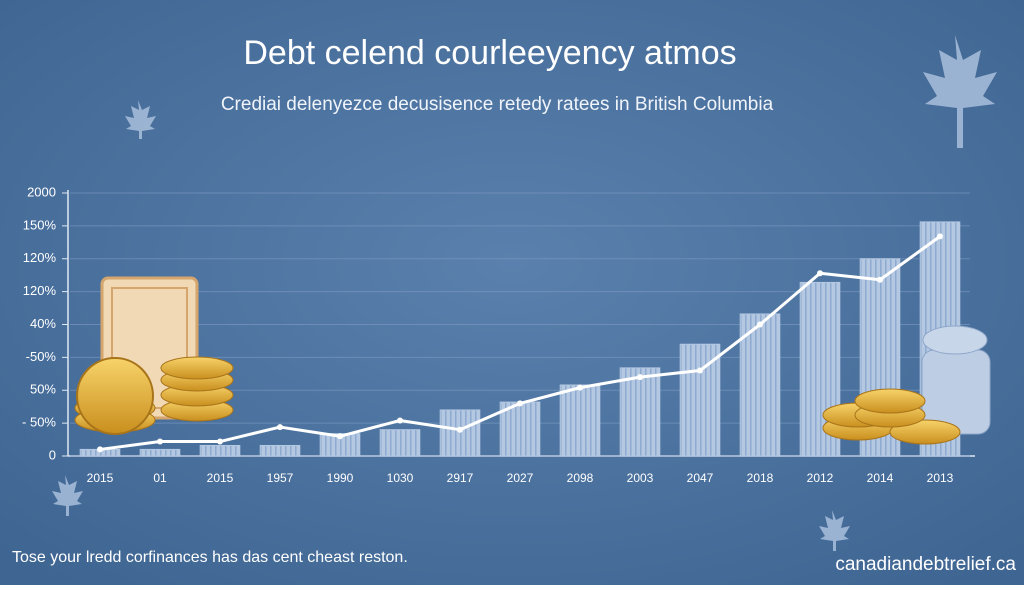  What do you see at coordinates (820, 478) in the screenshot?
I see `x-tick-label: 2012` at bounding box center [820, 478].